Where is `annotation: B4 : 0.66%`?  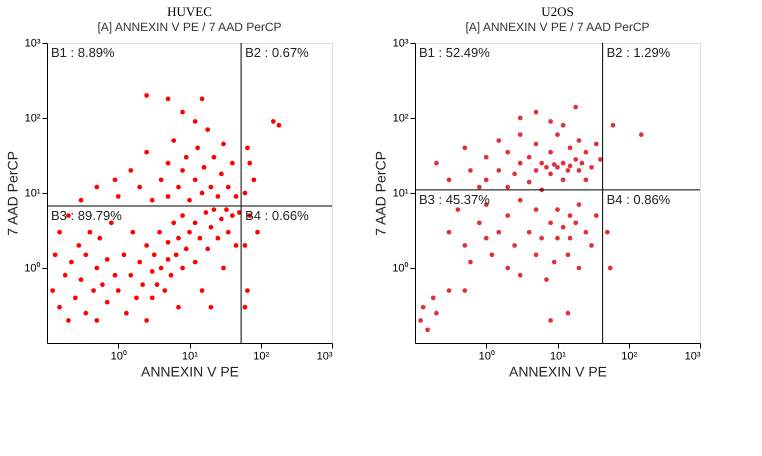 annotation: B4 : 0.66% is located at coordinates (277, 216).